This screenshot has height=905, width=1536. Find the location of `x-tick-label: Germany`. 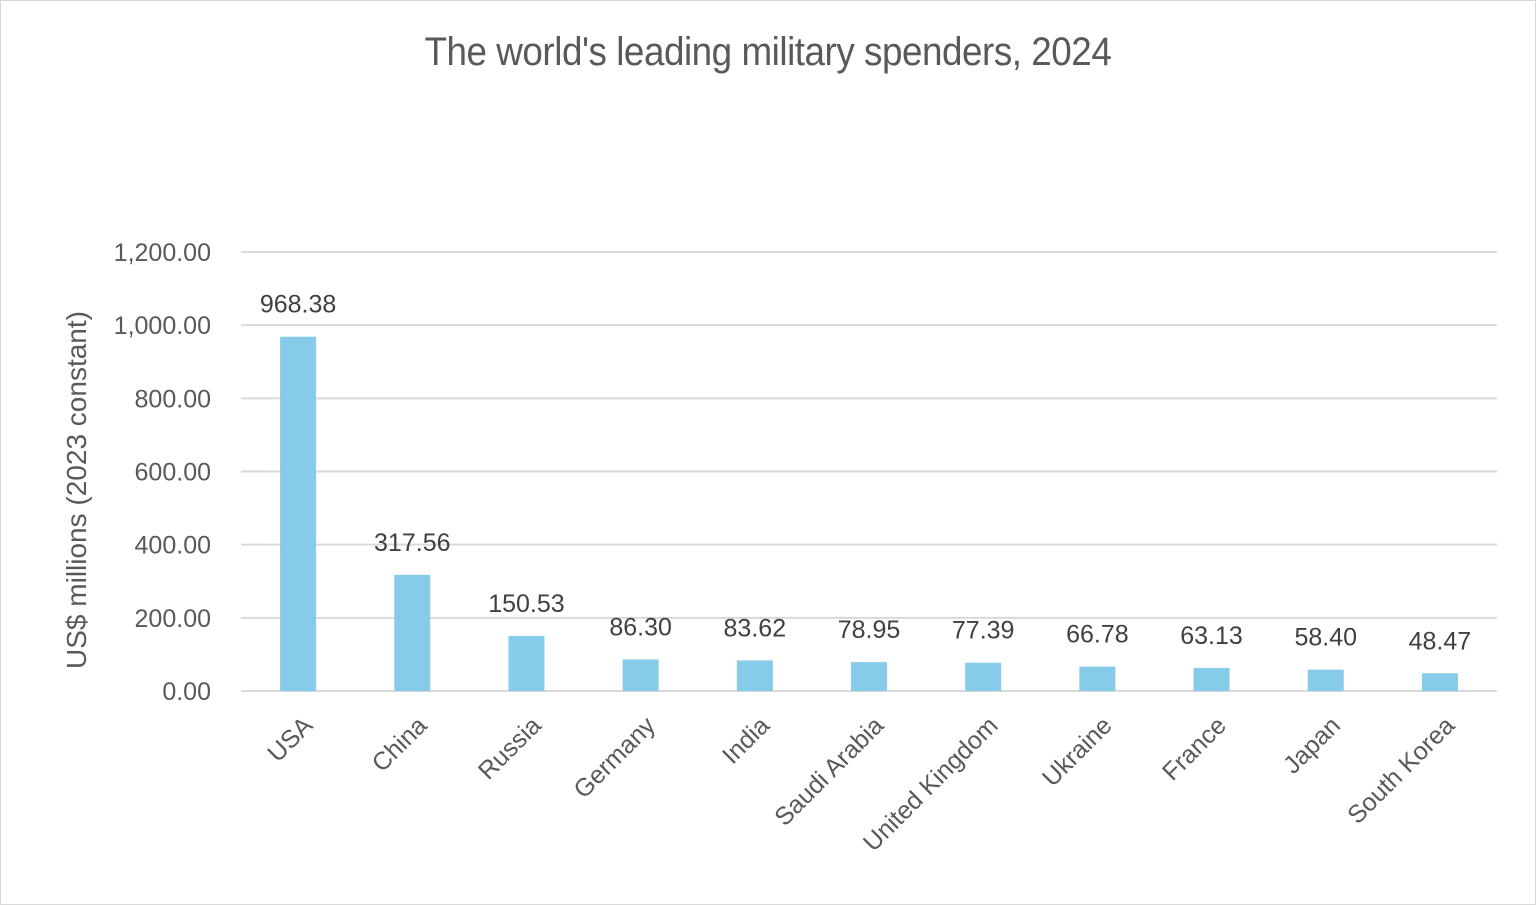

x-tick-label: Germany is located at coordinates (614, 757).